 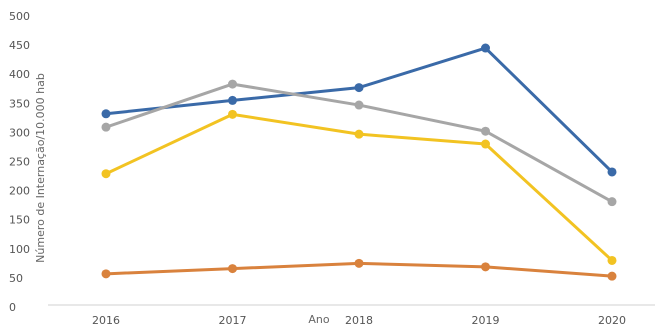 I want to click on y-tick-label: 150, so click(x=19, y=220).